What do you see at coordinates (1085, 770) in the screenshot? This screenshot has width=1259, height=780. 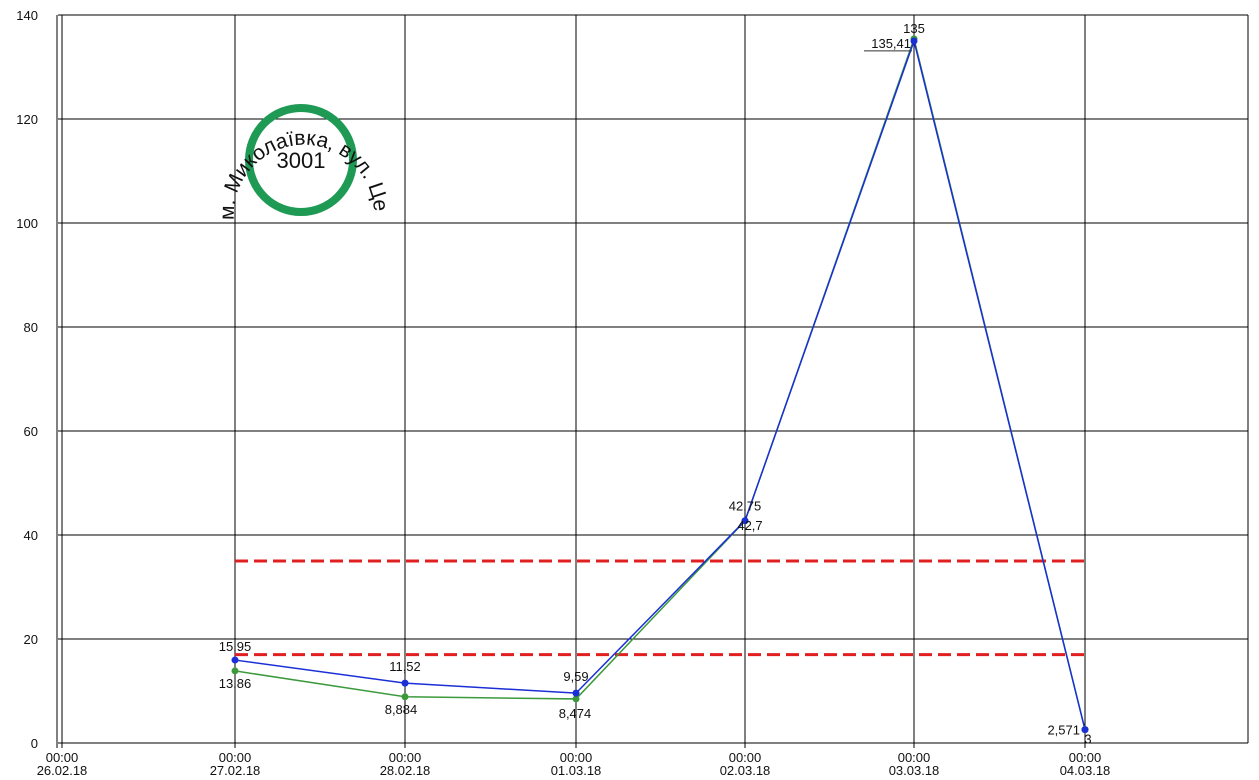 I see `x-tick-date: 04.03.18` at bounding box center [1085, 770].